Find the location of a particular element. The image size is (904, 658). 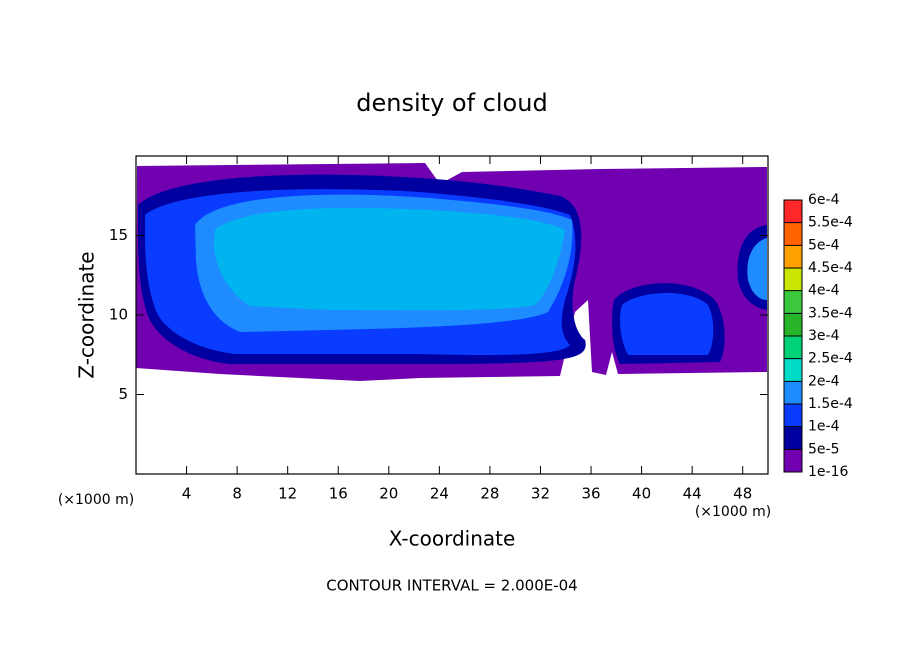

x-tick-label: 4 is located at coordinates (187, 494).